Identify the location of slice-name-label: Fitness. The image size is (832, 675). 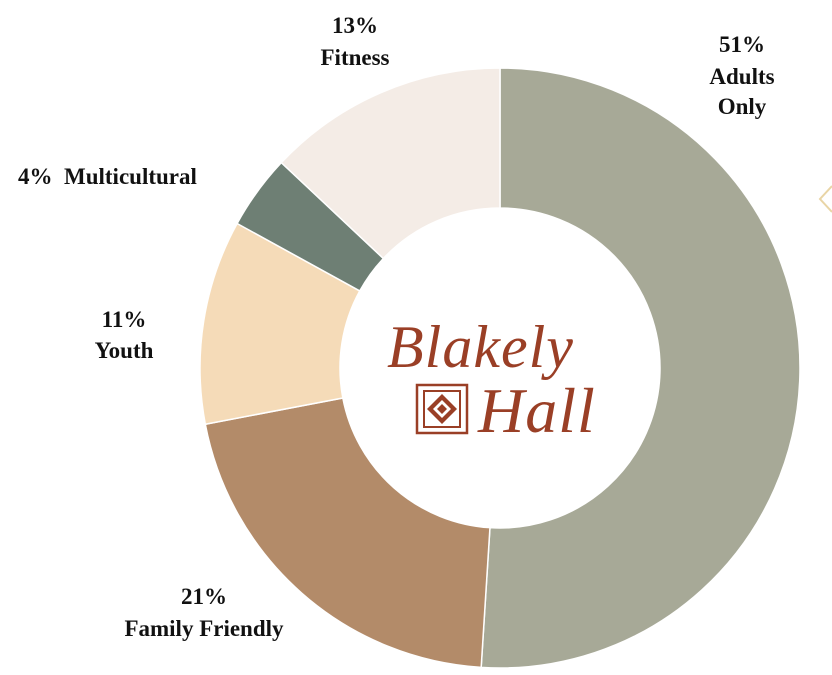
(355, 57).